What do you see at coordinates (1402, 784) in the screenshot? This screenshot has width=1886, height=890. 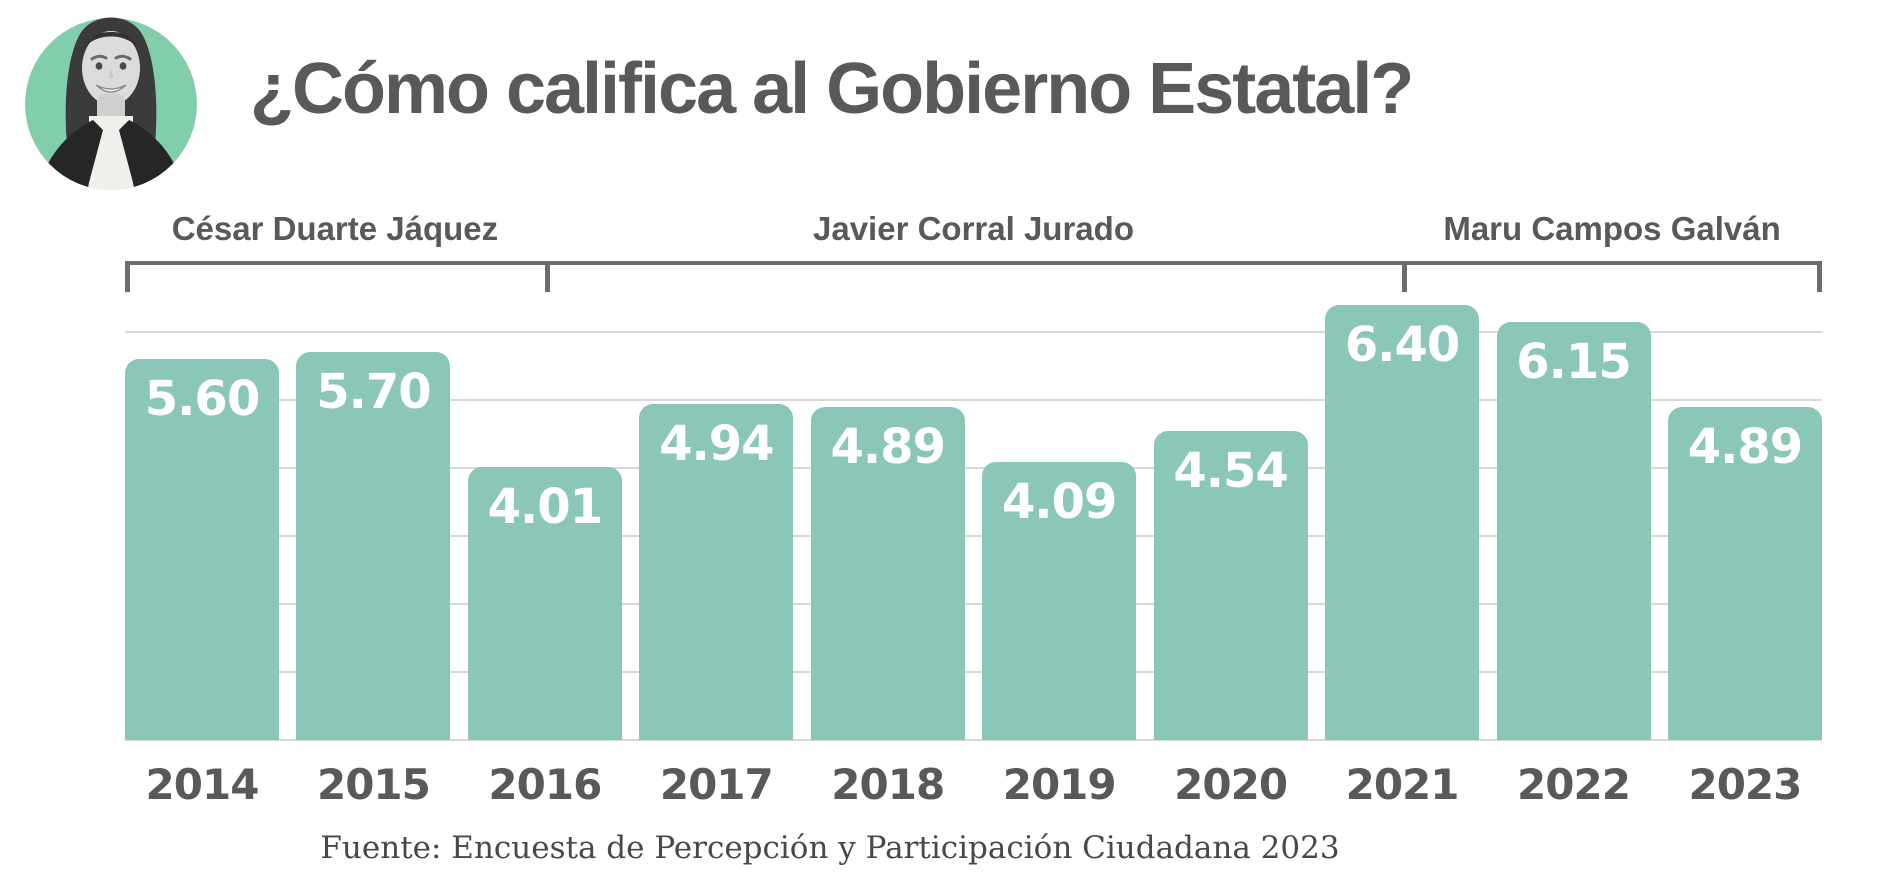 I see `x-axis-label-2021: 2021` at bounding box center [1402, 784].